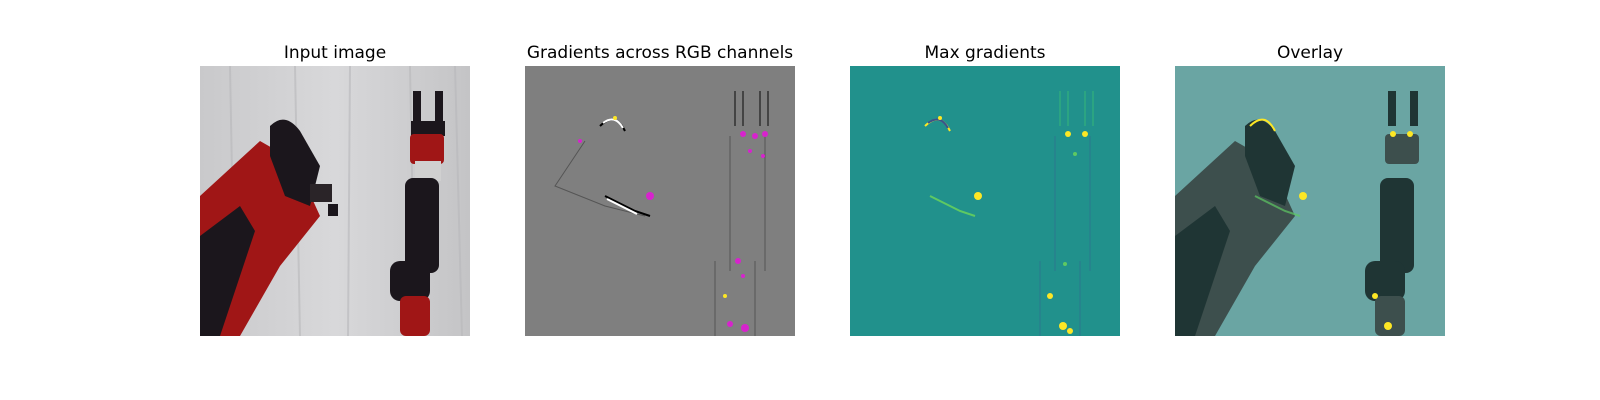 The image size is (1600, 400). I want to click on panel-input-image: Input image, so click(335, 188).